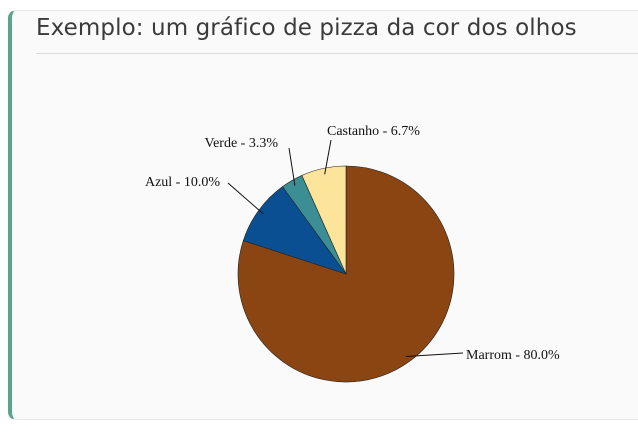  What do you see at coordinates (337, 53) in the screenshot?
I see `title-divider` at bounding box center [337, 53].